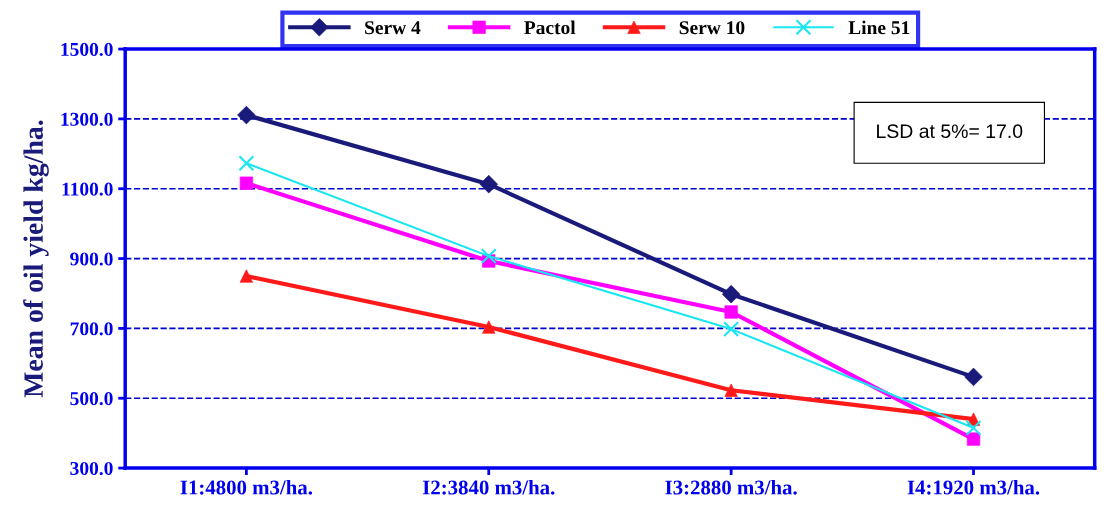  What do you see at coordinates (950, 131) in the screenshot?
I see `annotation: LSD at 5%= 17.0` at bounding box center [950, 131].